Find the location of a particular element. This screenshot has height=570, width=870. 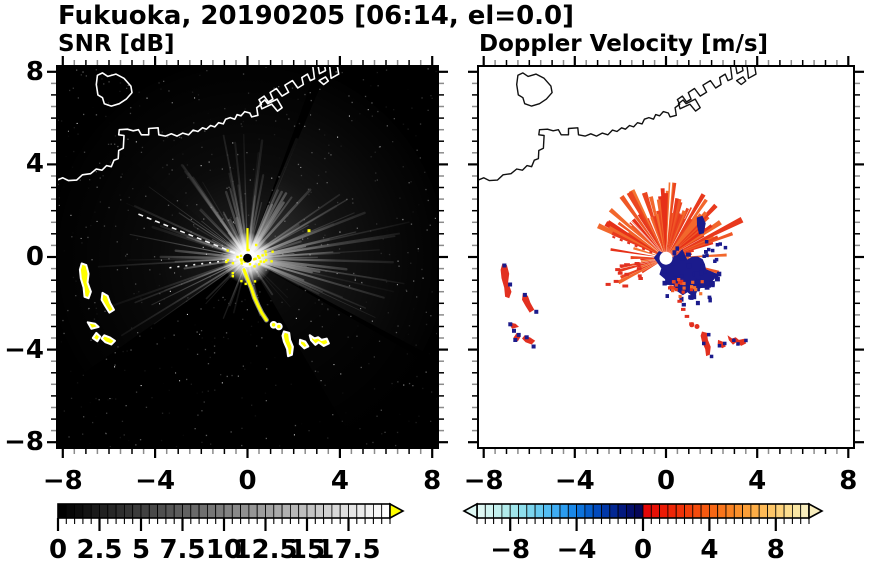

snr-panel-title: SNR [dB] is located at coordinates (116, 44).